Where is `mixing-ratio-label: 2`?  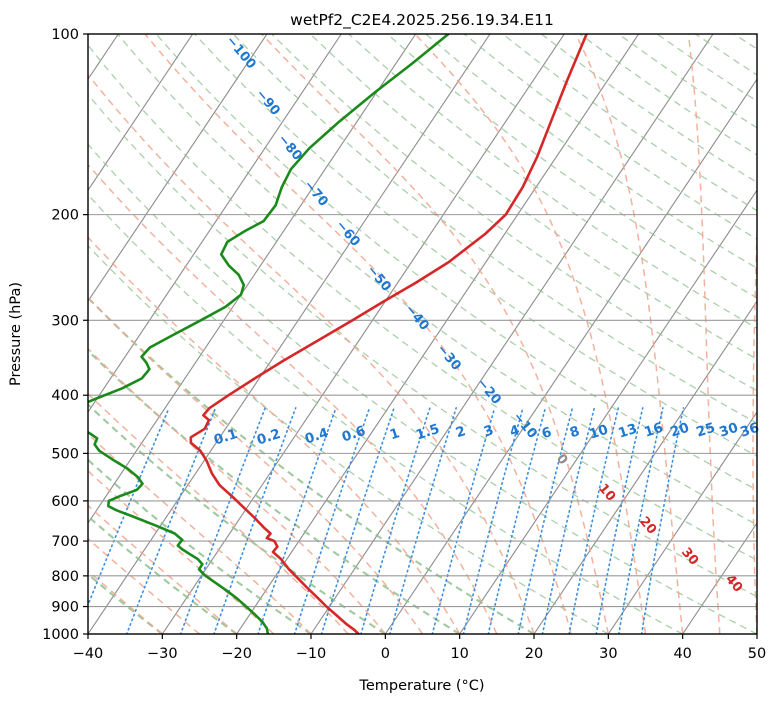
mixing-ratio-label: 2 is located at coordinates (461, 432).